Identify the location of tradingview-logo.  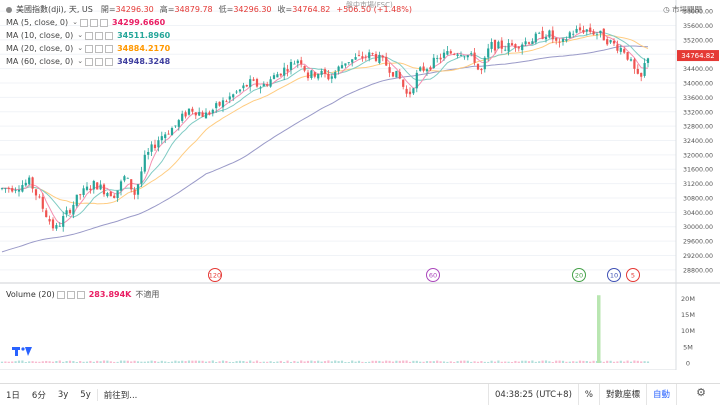
(23, 351).